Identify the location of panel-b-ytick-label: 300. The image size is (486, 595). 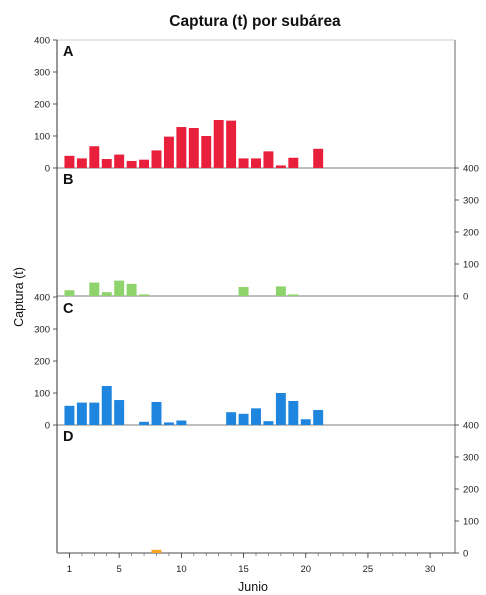
(471, 201).